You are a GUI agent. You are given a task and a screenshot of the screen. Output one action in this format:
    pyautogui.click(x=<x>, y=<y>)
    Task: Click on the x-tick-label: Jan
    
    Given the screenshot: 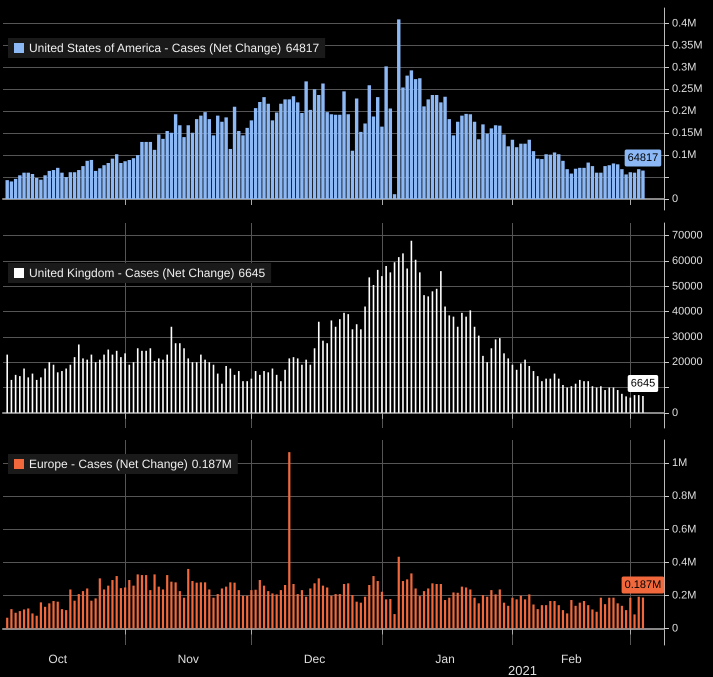 What is the action you would take?
    pyautogui.click(x=445, y=659)
    